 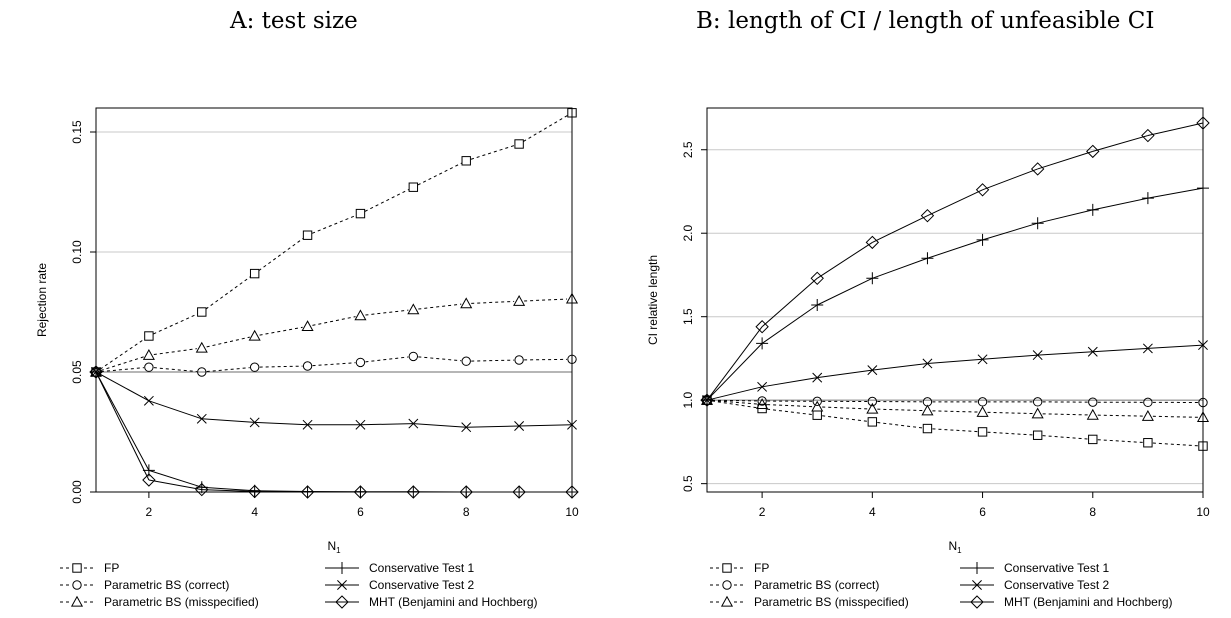 I want to click on x-tick-label: 10, so click(x=572, y=512).